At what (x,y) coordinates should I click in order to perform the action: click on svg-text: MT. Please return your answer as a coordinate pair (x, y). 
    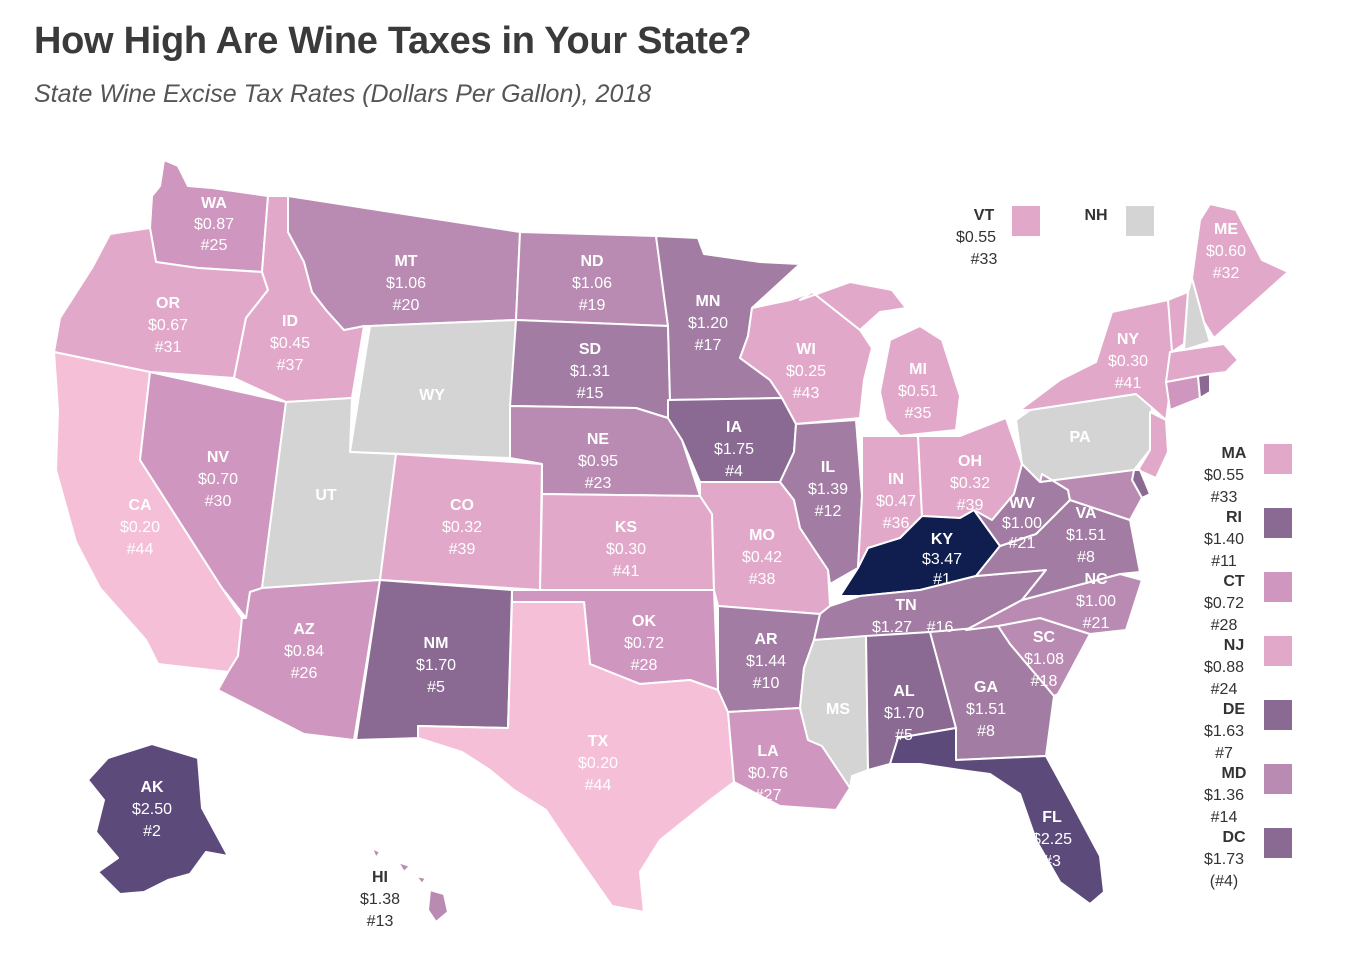
    Looking at the image, I should click on (405, 261).